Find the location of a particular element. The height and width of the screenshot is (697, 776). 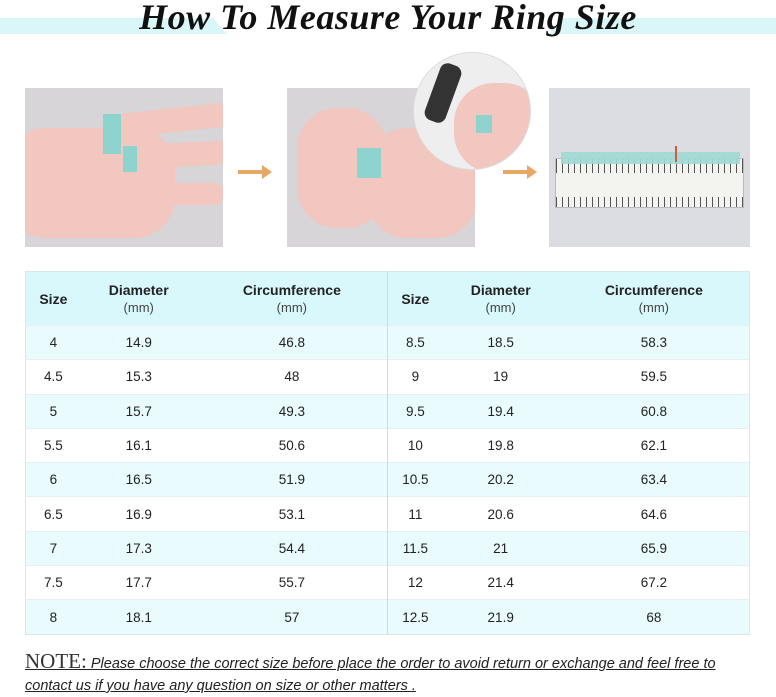

table-row: 7.5 17.7 55.7 12 21.4 67.2 is located at coordinates (387, 582).